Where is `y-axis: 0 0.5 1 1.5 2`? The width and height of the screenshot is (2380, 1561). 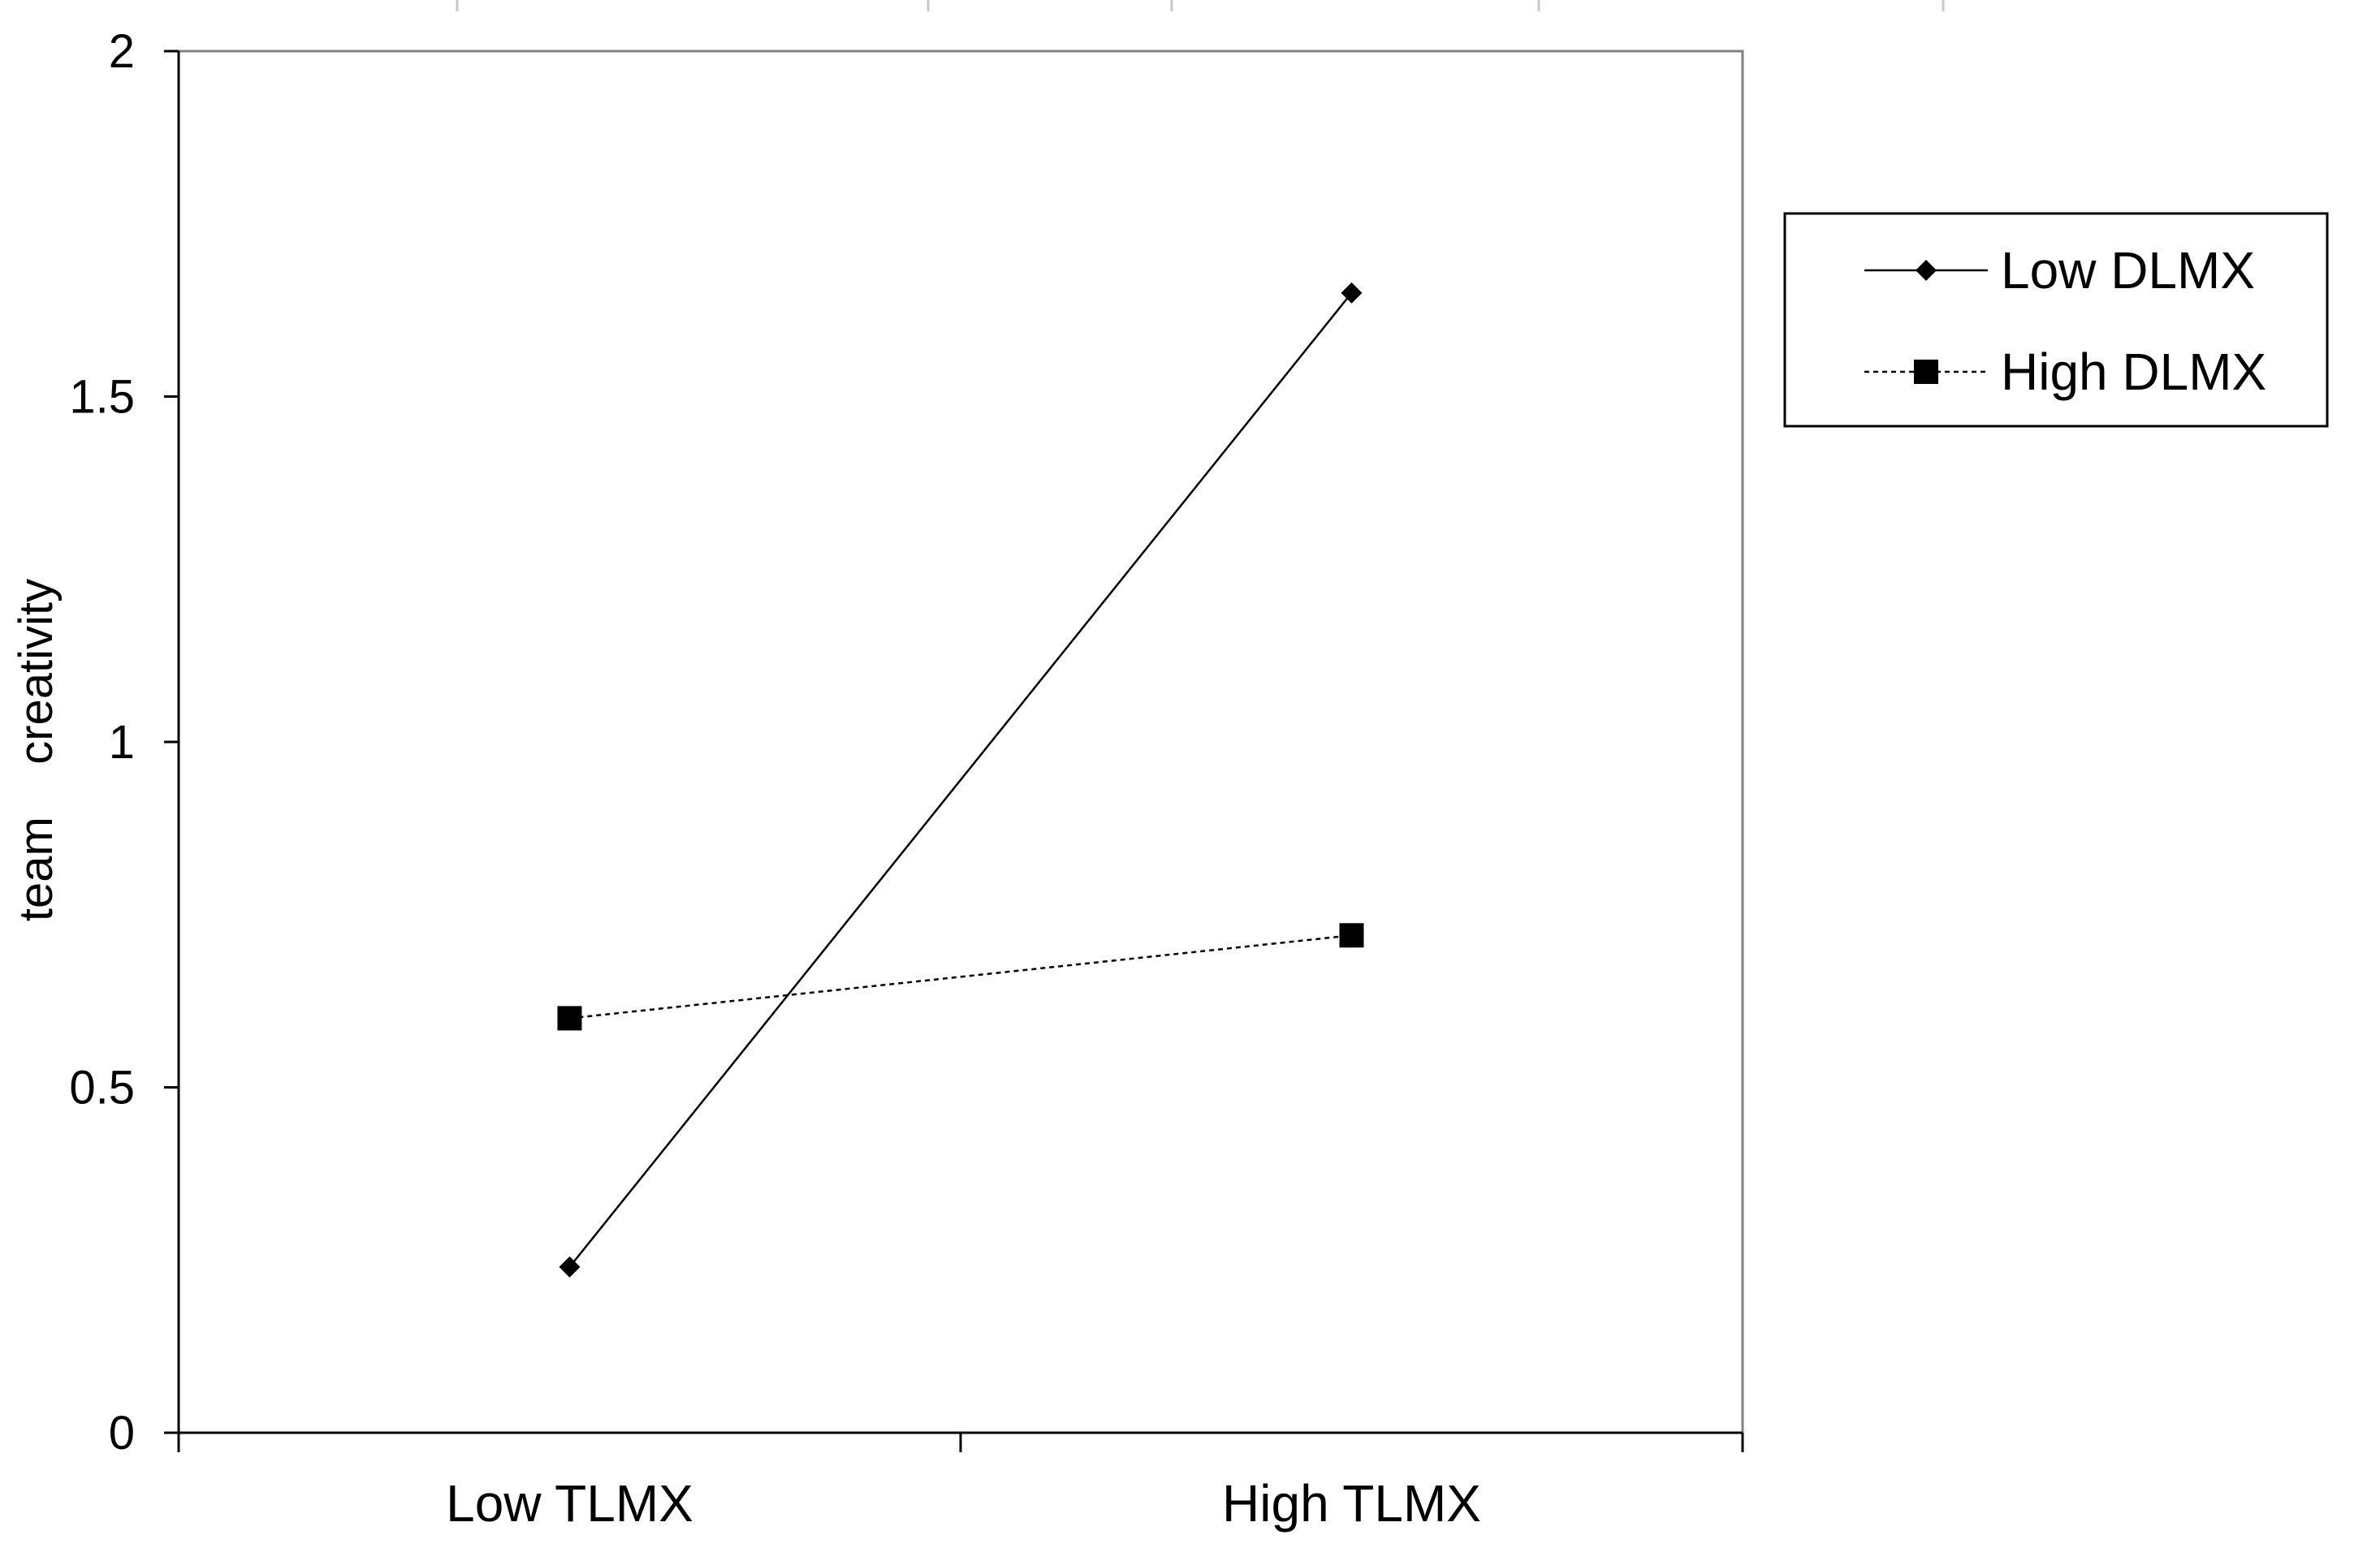
y-axis: 0 0.5 1 1.5 2 is located at coordinates (125, 742).